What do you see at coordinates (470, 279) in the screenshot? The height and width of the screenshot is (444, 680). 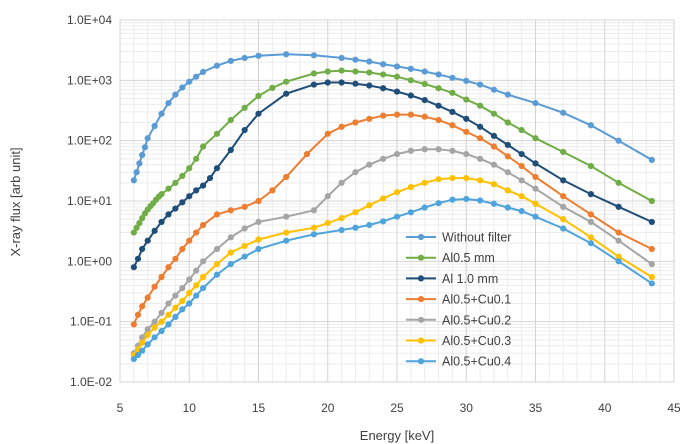 I see `legend-label: Al 1.0 mm` at bounding box center [470, 279].